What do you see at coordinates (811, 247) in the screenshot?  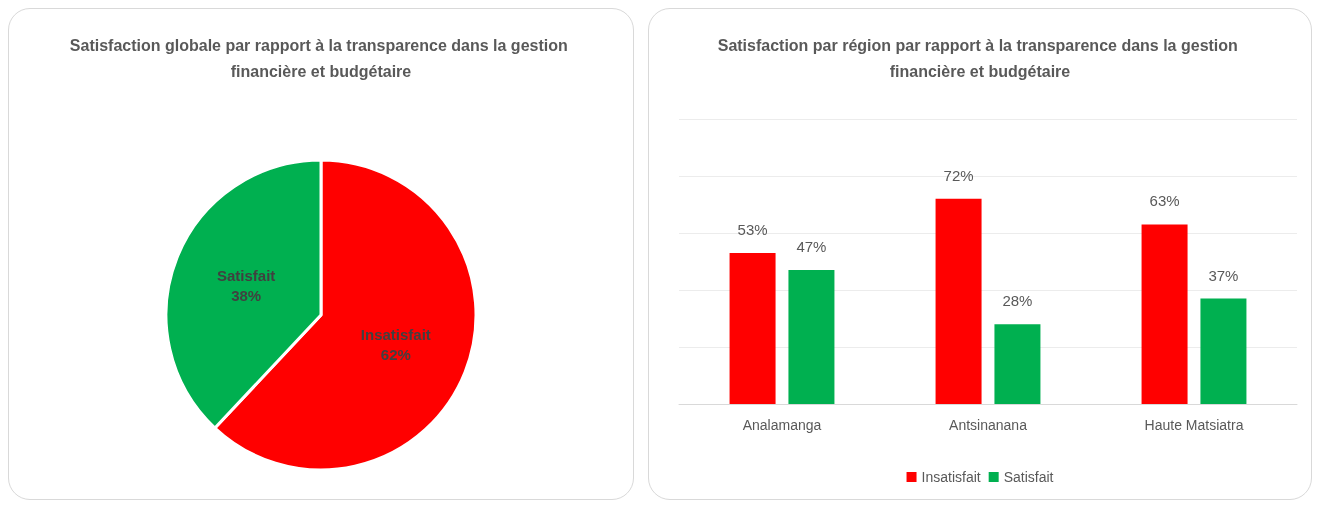 I see `data-label: 47%` at bounding box center [811, 247].